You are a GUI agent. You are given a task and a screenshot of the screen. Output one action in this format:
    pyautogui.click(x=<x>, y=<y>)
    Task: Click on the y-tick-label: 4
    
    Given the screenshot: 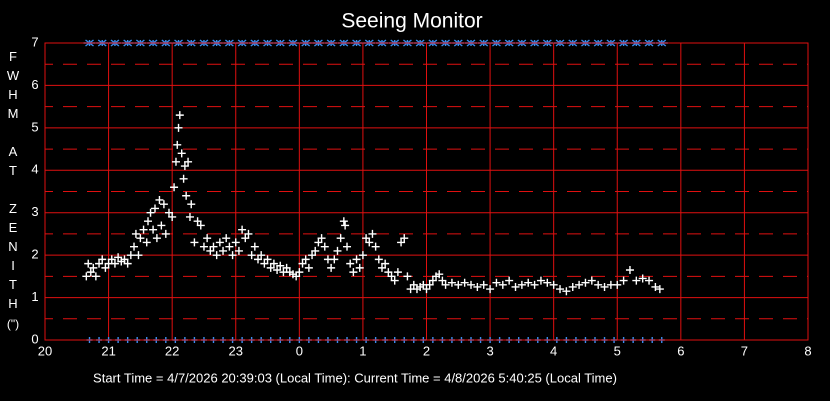 What is the action you would take?
    pyautogui.click(x=34, y=169)
    